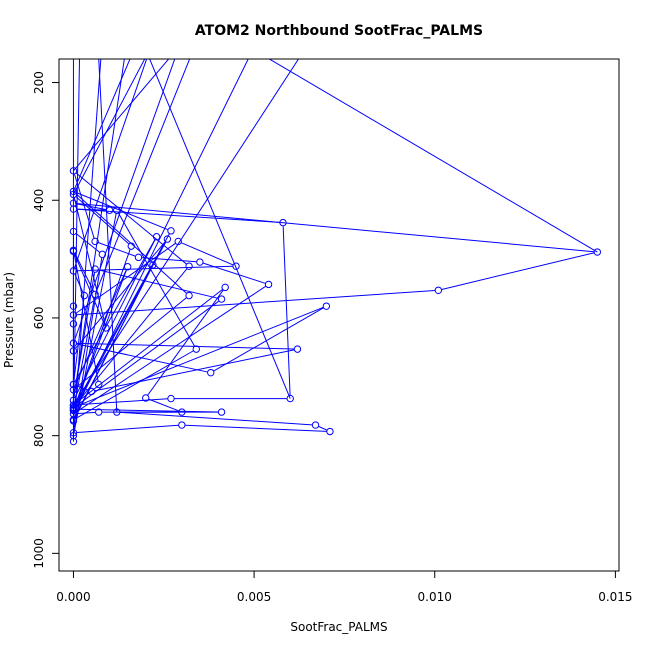 The width and height of the screenshot is (650, 650). Describe the element at coordinates (39, 82) in the screenshot. I see `y-tick-label: 200` at that location.